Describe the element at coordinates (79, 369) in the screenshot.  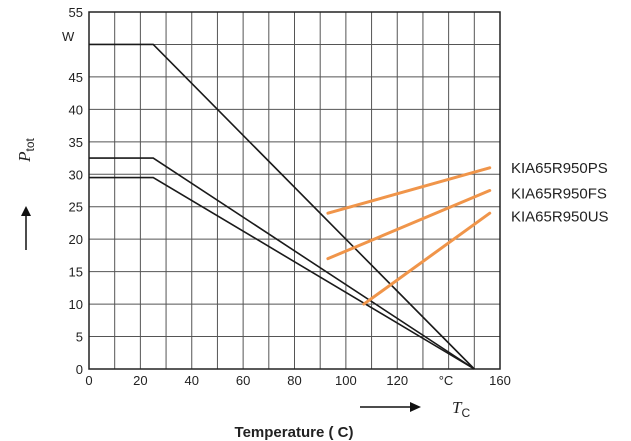
I see `y-tick-label: 0` at that location.